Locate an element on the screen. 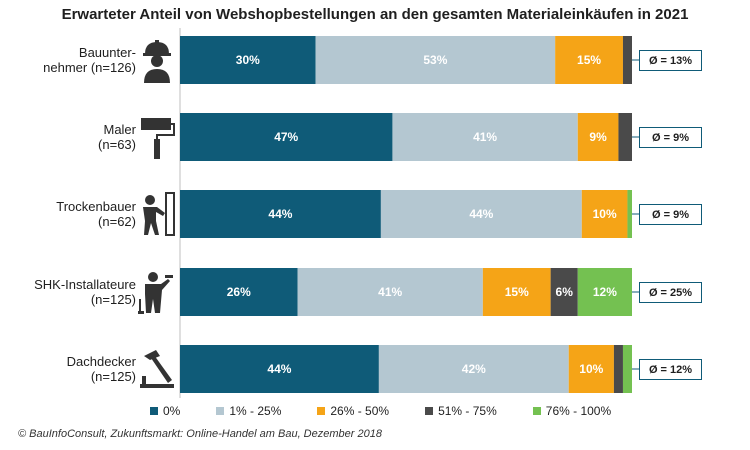 The height and width of the screenshot is (450, 750). legend: 0% 1% - 25% 26% - 50% 51% - 75% 76% - 100% is located at coordinates (380, 411).